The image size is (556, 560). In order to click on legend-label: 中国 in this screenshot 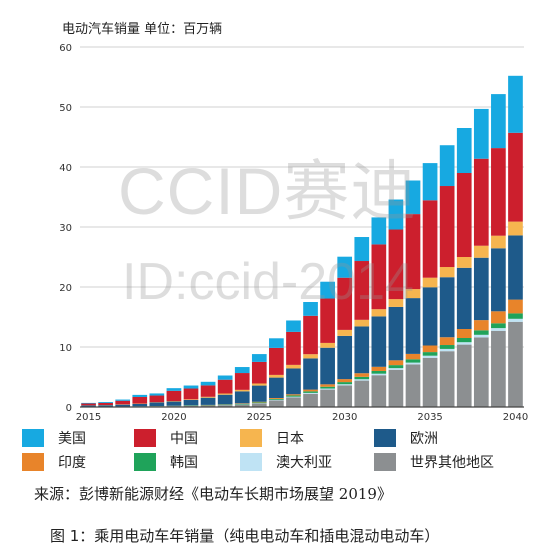, I will do `click(184, 439)`.